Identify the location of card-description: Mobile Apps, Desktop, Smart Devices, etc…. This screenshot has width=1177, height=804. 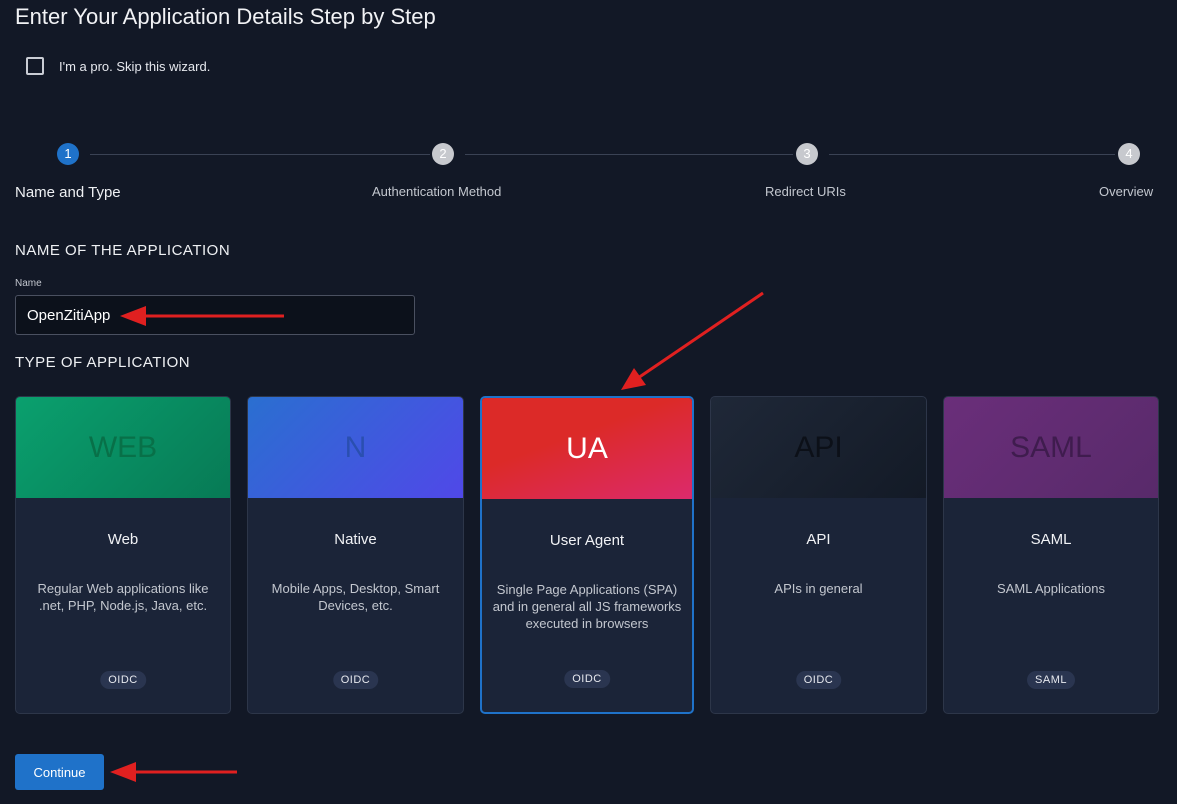
(355, 597).